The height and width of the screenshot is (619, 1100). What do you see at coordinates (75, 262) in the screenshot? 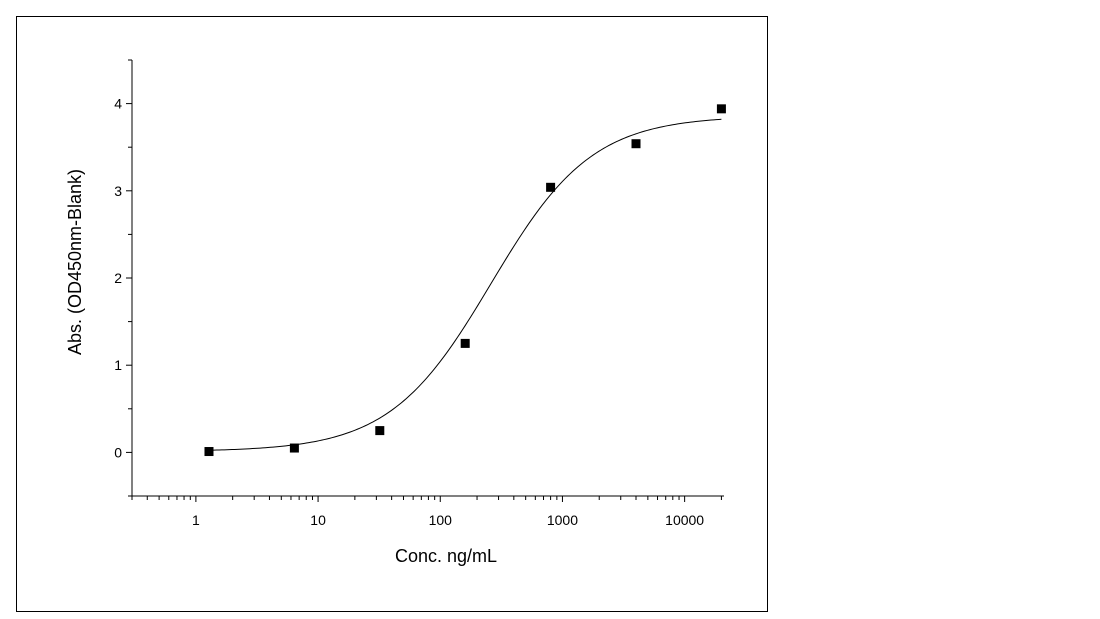
I see `y-axis-label: Abs. (OD450nm-Blank)` at bounding box center [75, 262].